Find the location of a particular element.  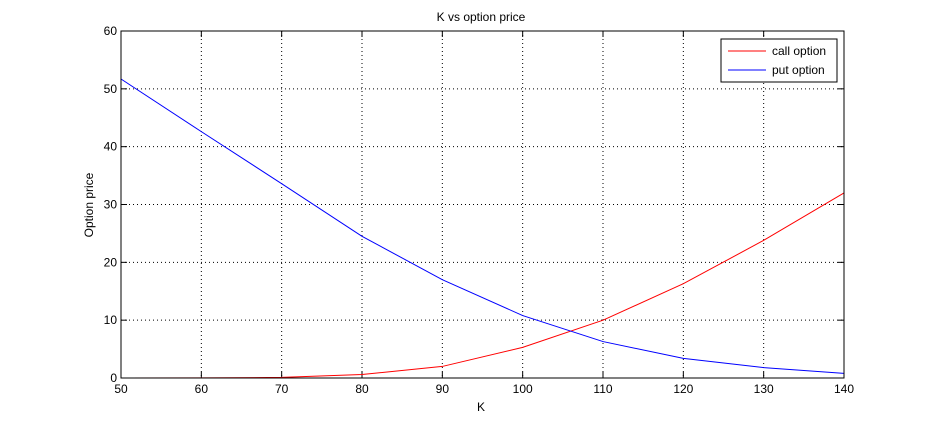

x-tick-label: 80 is located at coordinates (362, 389).